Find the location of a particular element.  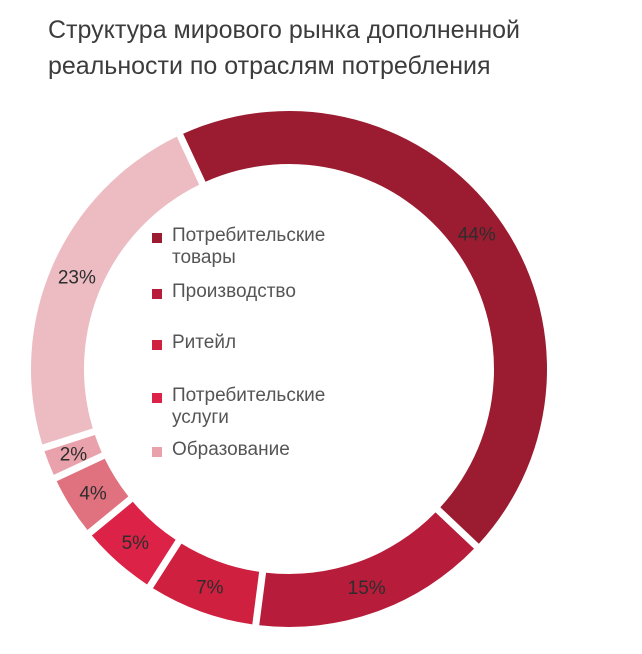

legend-label-production: Производство is located at coordinates (234, 291).